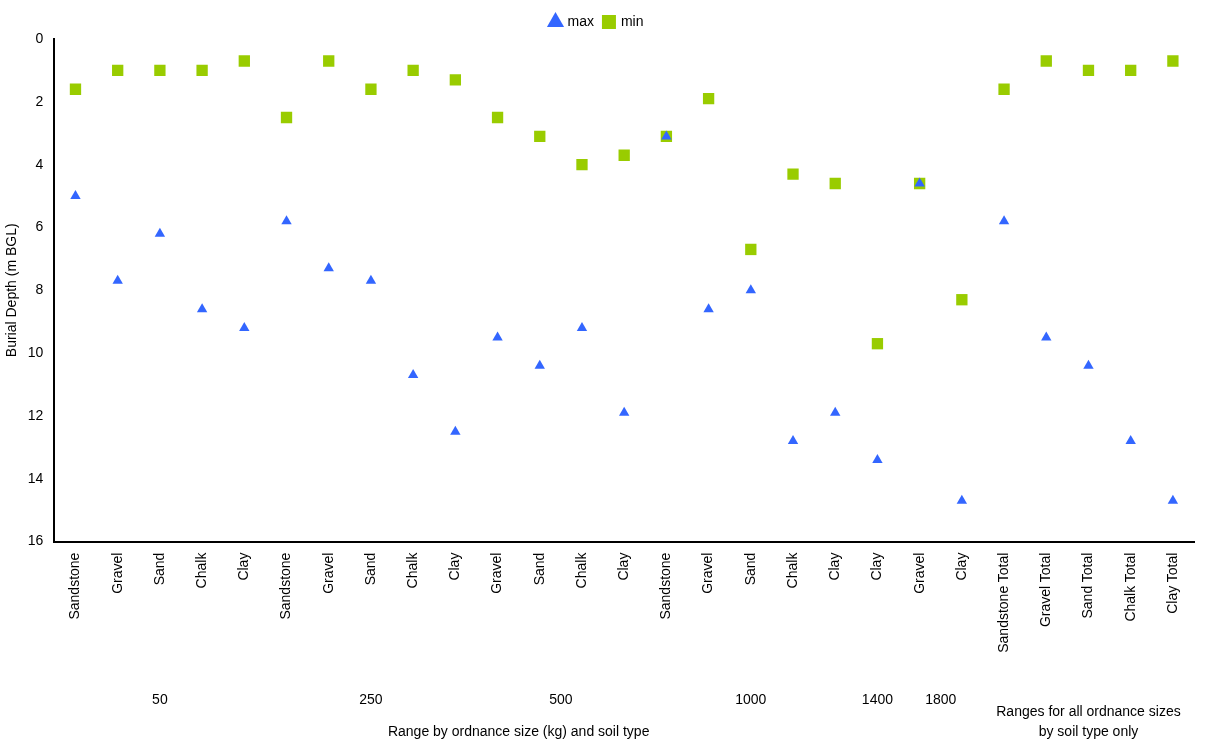 The height and width of the screenshot is (756, 1209). Describe the element at coordinates (39, 289) in the screenshot. I see `y-tick-label: 8` at that location.